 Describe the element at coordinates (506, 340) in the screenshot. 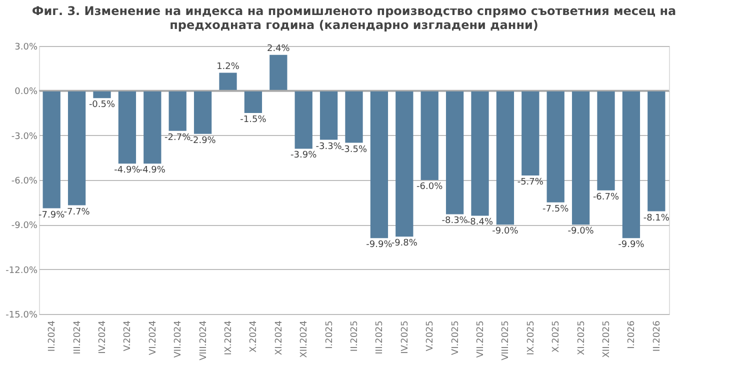

I see `x-tick-label: VIII.2025` at that location.